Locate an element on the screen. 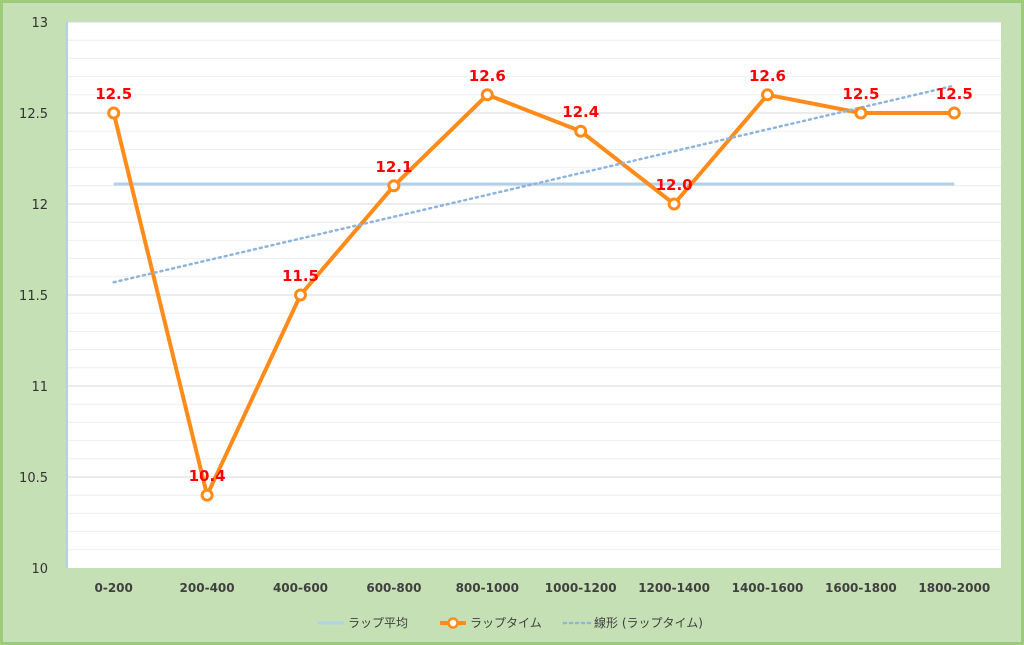 This screenshot has width=1024, height=645. x-tick-label: 400-600 is located at coordinates (300, 588).